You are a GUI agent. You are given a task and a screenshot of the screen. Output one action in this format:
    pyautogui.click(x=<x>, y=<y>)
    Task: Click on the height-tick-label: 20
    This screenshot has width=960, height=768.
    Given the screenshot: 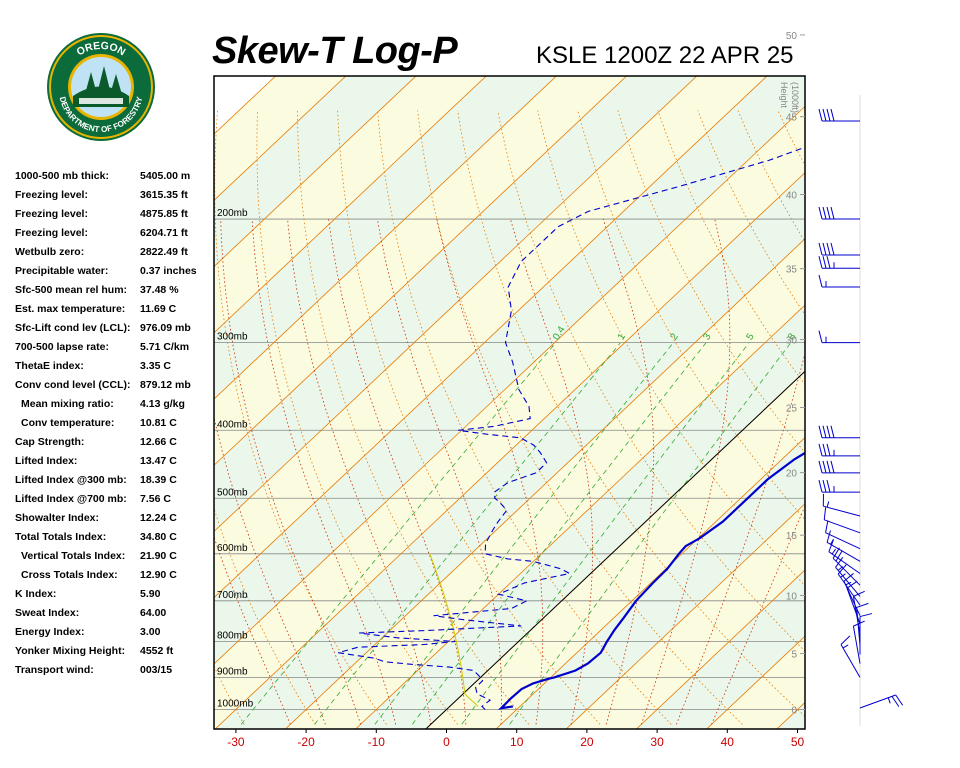 What is the action you would take?
    pyautogui.click(x=792, y=474)
    